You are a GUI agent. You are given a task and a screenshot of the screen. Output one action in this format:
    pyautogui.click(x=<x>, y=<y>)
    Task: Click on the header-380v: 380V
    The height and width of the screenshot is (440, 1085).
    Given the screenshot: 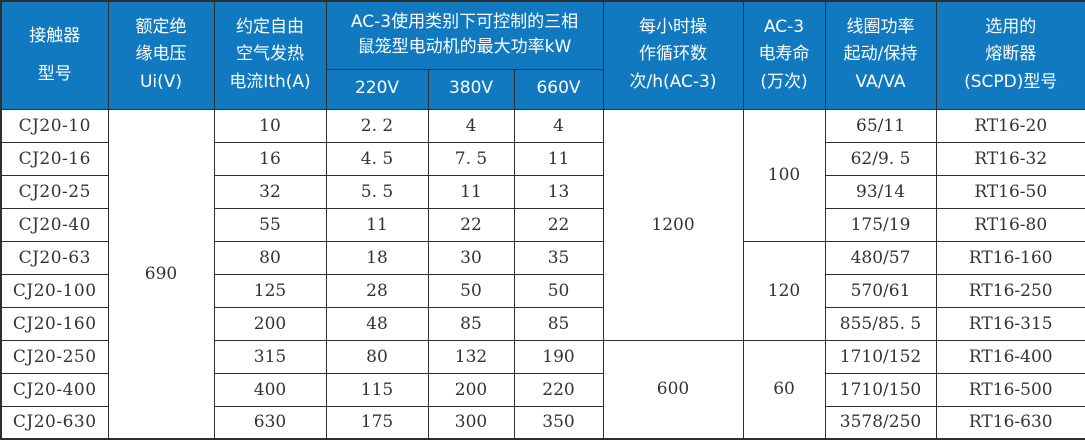 What is the action you would take?
    pyautogui.click(x=471, y=89)
    